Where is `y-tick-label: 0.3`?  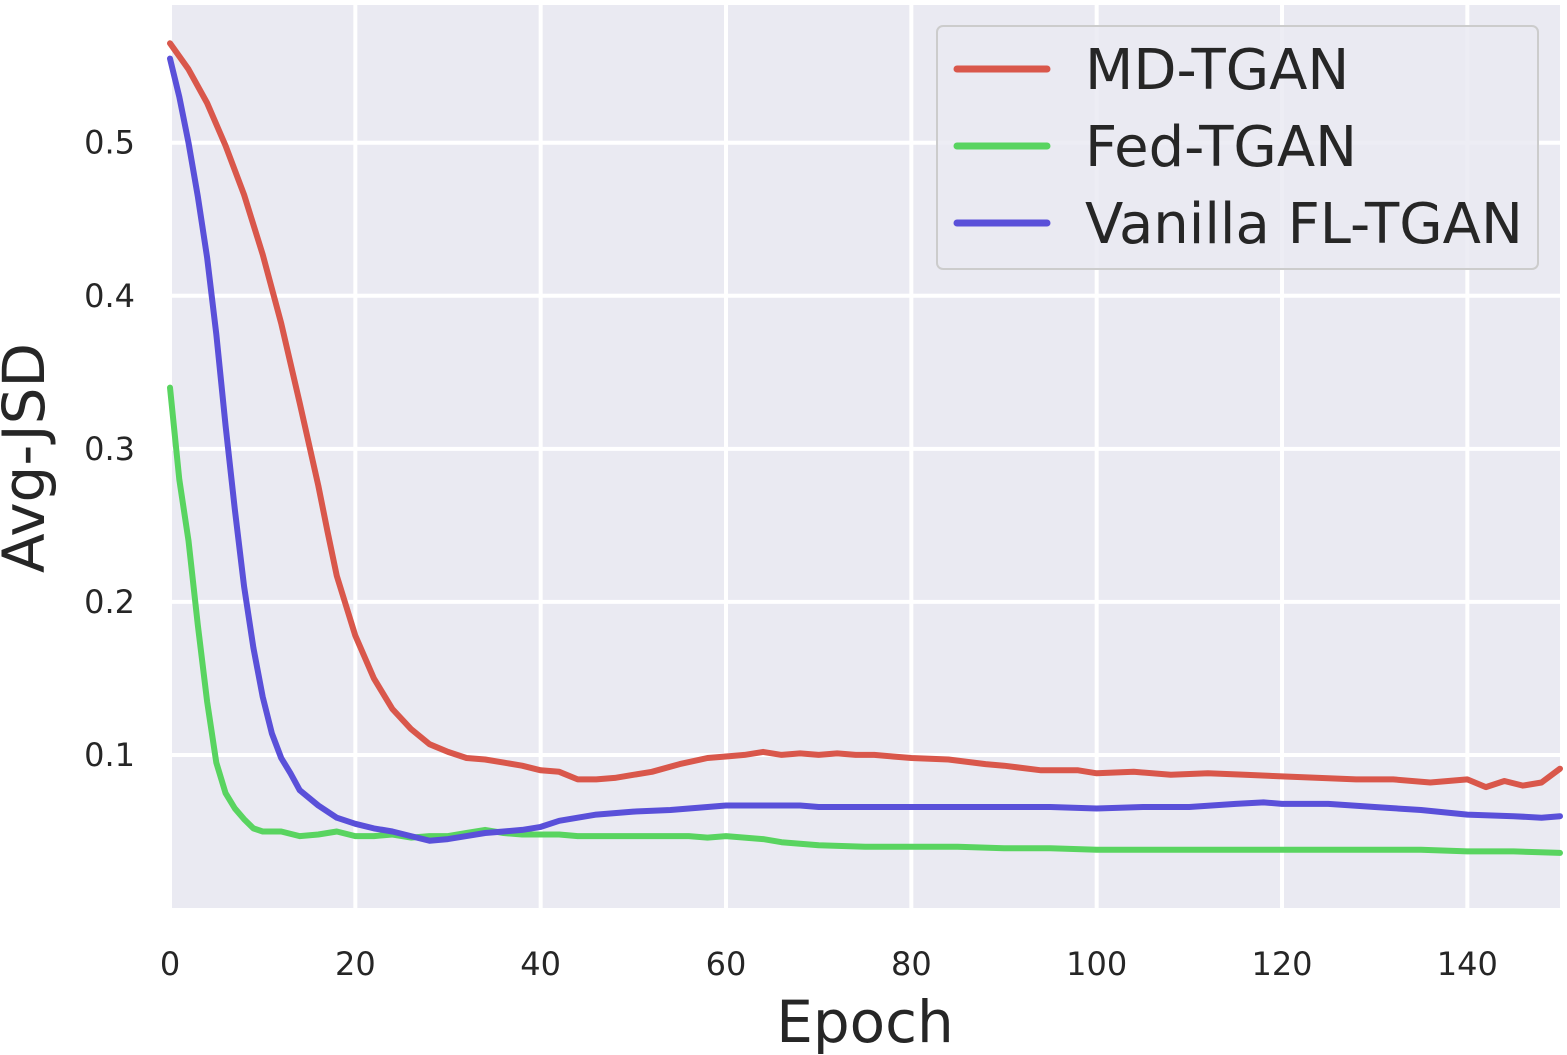
y-tick-label: 0.3 is located at coordinates (109, 449).